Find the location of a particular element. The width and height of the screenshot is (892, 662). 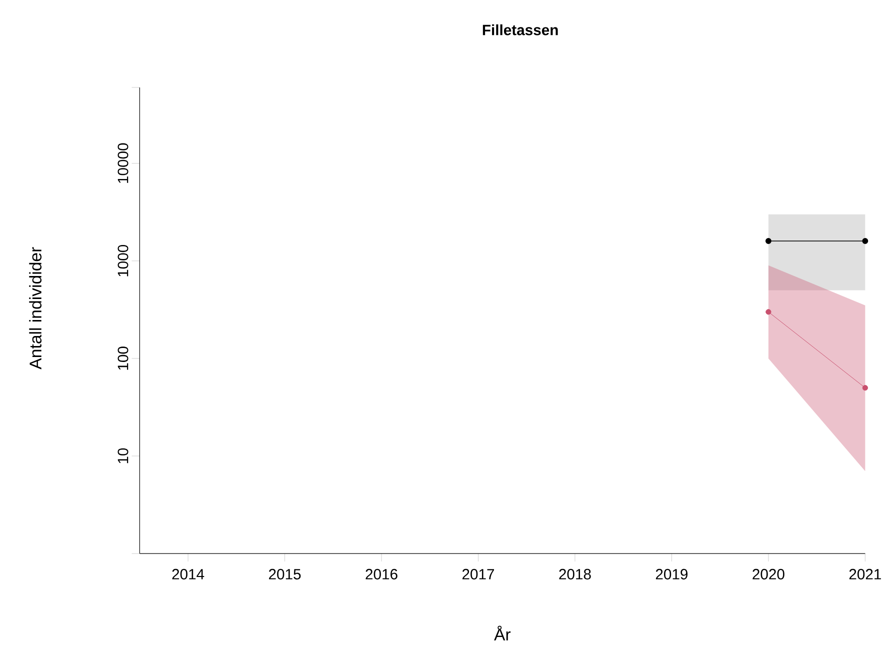

y-tick-label: 10 is located at coordinates (123, 456).